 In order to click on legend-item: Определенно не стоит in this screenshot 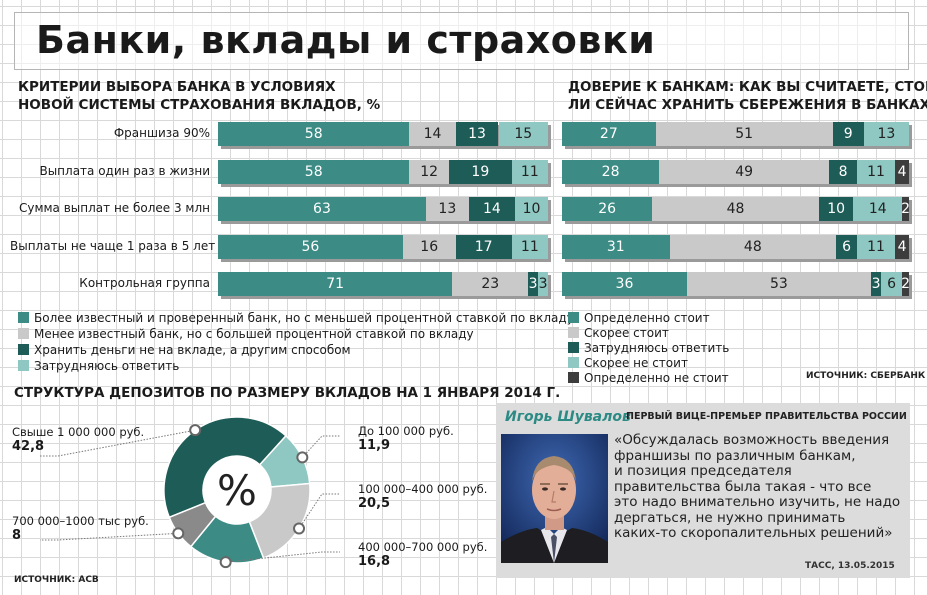, I will do `click(656, 378)`.